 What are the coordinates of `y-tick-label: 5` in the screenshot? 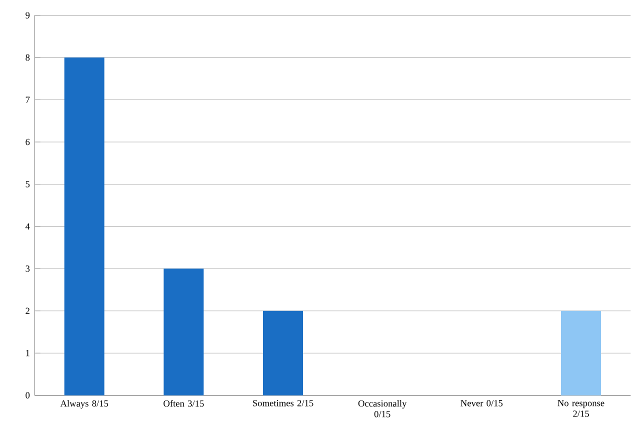 It's located at (28, 184).